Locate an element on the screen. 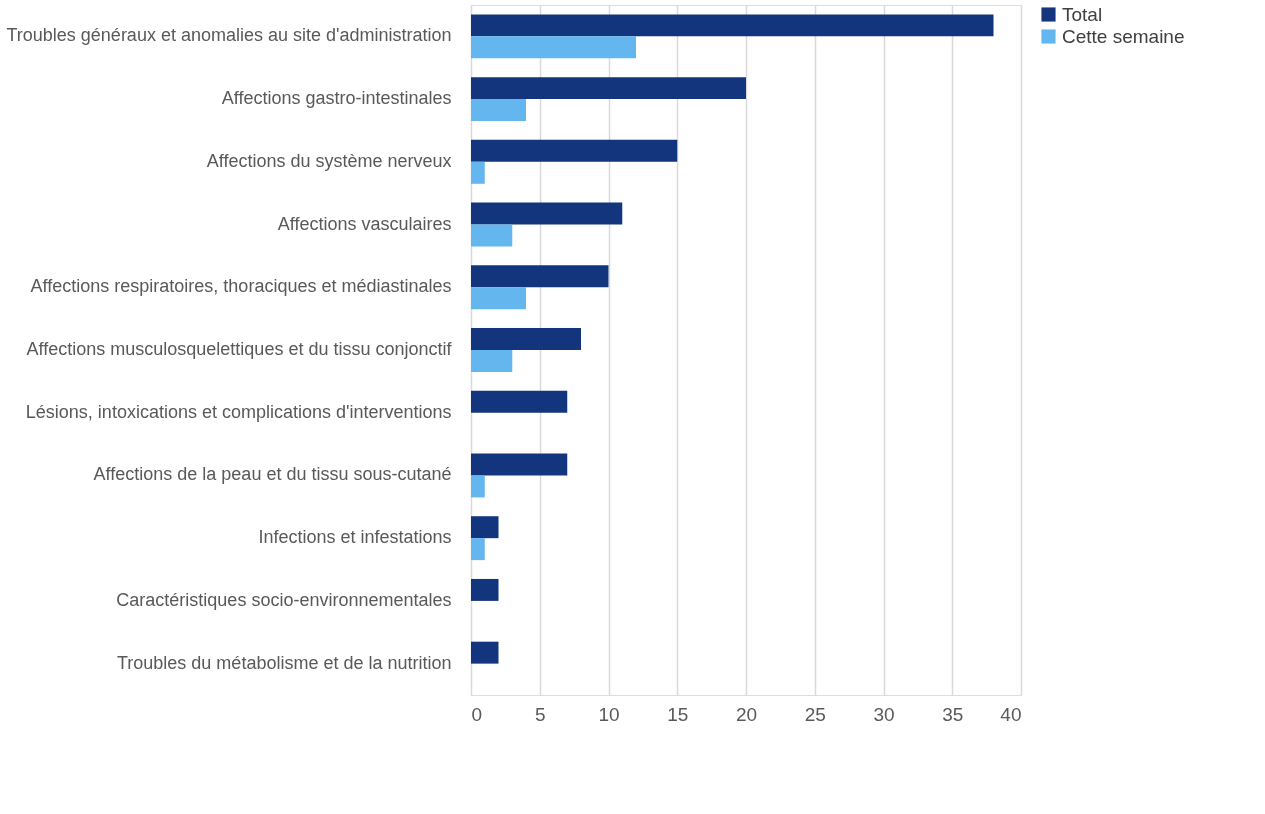  legend-label: Total is located at coordinates (1082, 14).